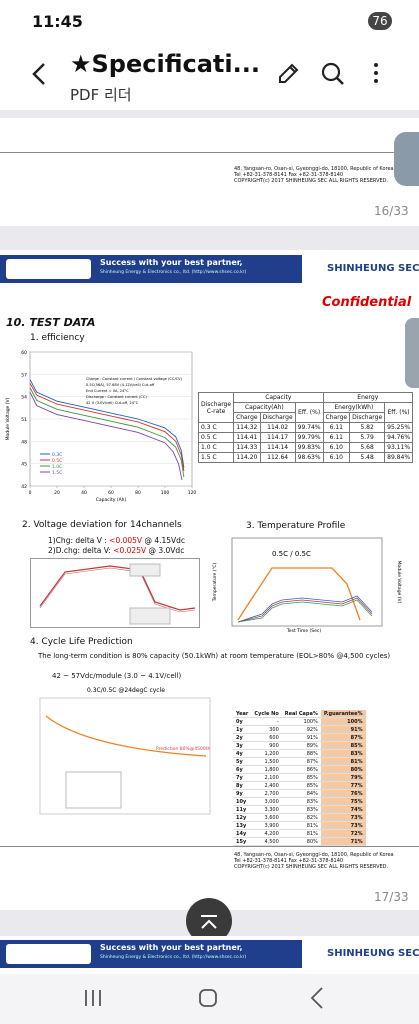 Image resolution: width=419 pixels, height=1024 pixels. Describe the element at coordinates (277, 427) in the screenshot. I see `cell: 114.02` at that location.